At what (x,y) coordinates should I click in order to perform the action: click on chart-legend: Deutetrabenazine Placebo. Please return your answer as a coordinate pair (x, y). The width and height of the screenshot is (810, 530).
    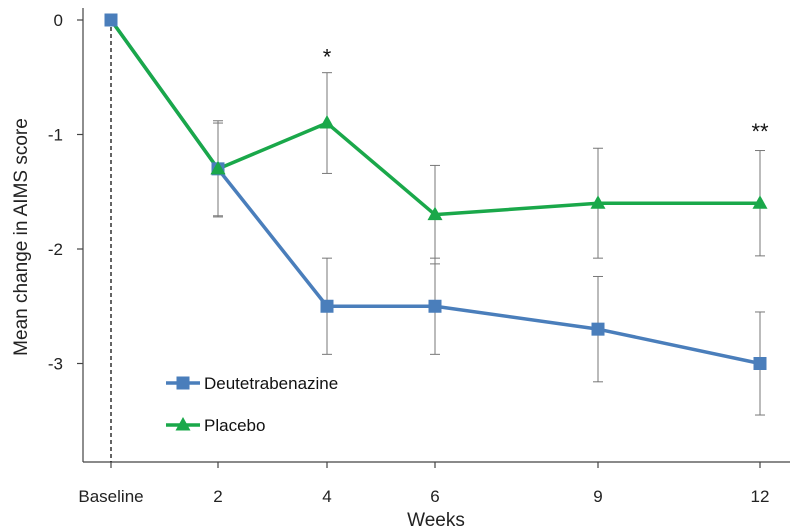
    Looking at the image, I should click on (252, 404).